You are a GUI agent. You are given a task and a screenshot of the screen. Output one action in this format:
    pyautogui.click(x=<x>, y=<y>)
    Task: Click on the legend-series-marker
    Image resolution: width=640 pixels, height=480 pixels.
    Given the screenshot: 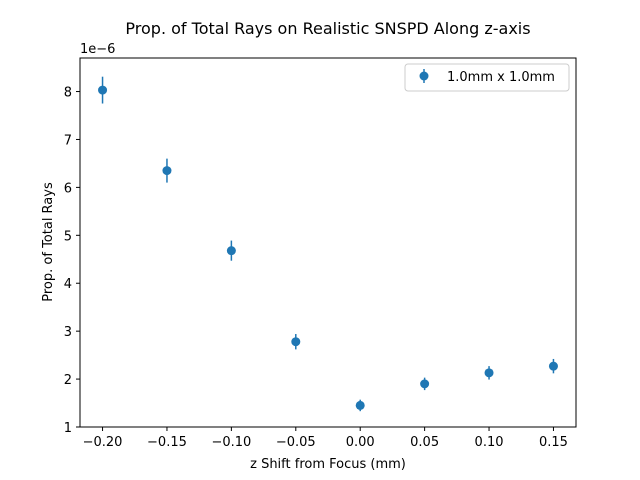 What is the action you would take?
    pyautogui.click(x=424, y=76)
    